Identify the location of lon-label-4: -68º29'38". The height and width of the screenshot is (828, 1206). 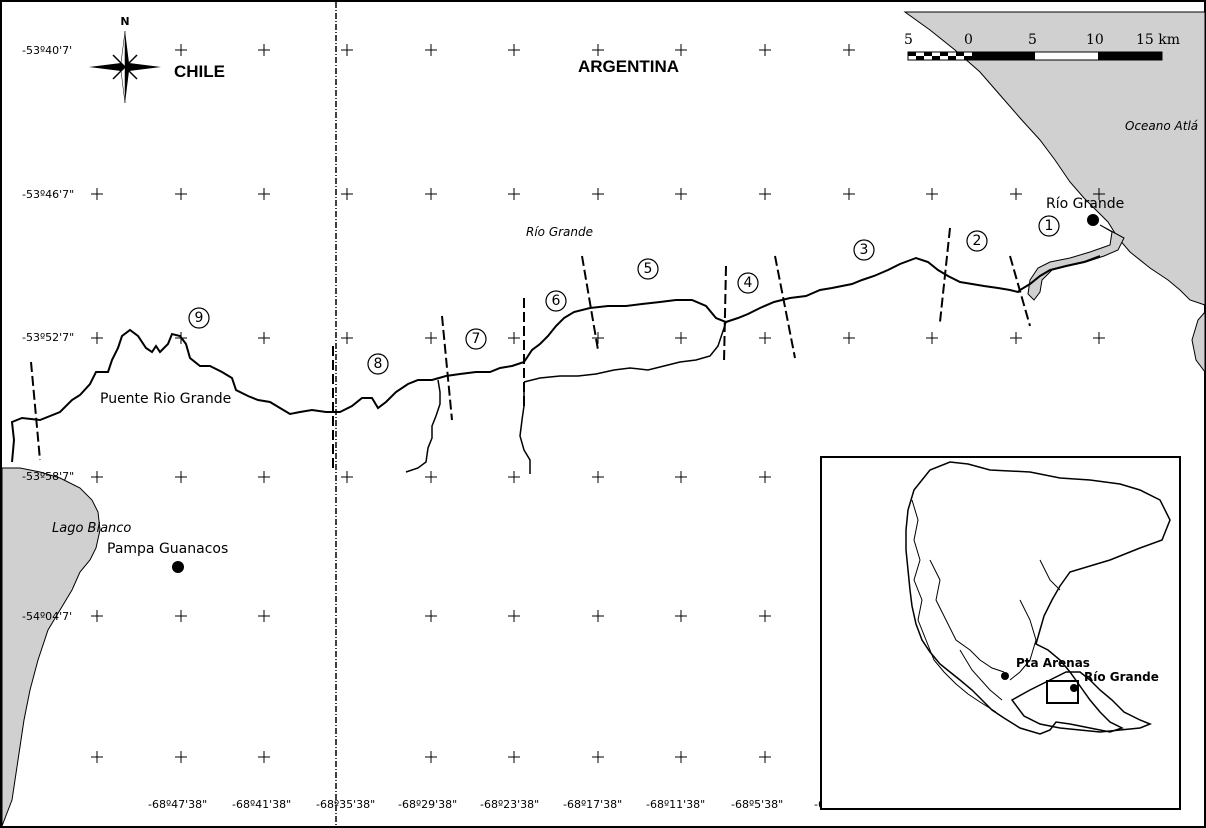
(427, 804).